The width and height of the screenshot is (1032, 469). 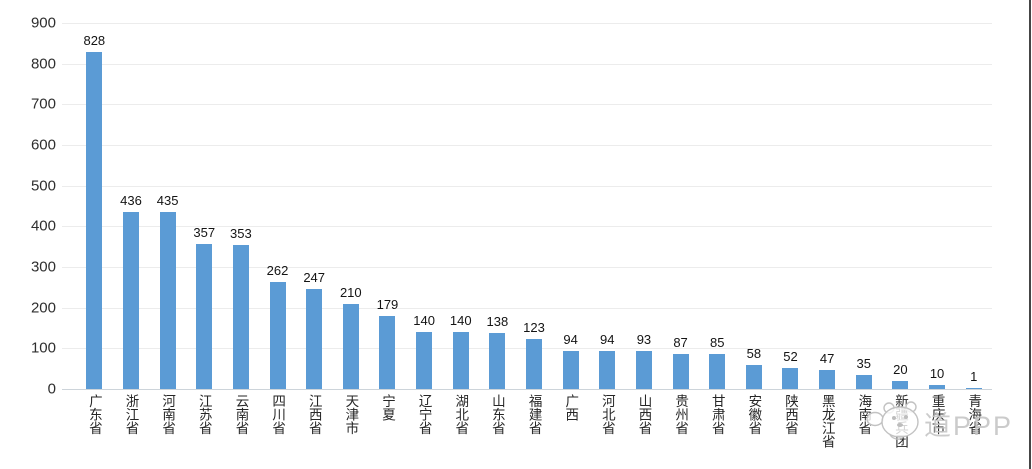 I want to click on x-axis-label-cell: 重庆市, so click(x=937, y=421).